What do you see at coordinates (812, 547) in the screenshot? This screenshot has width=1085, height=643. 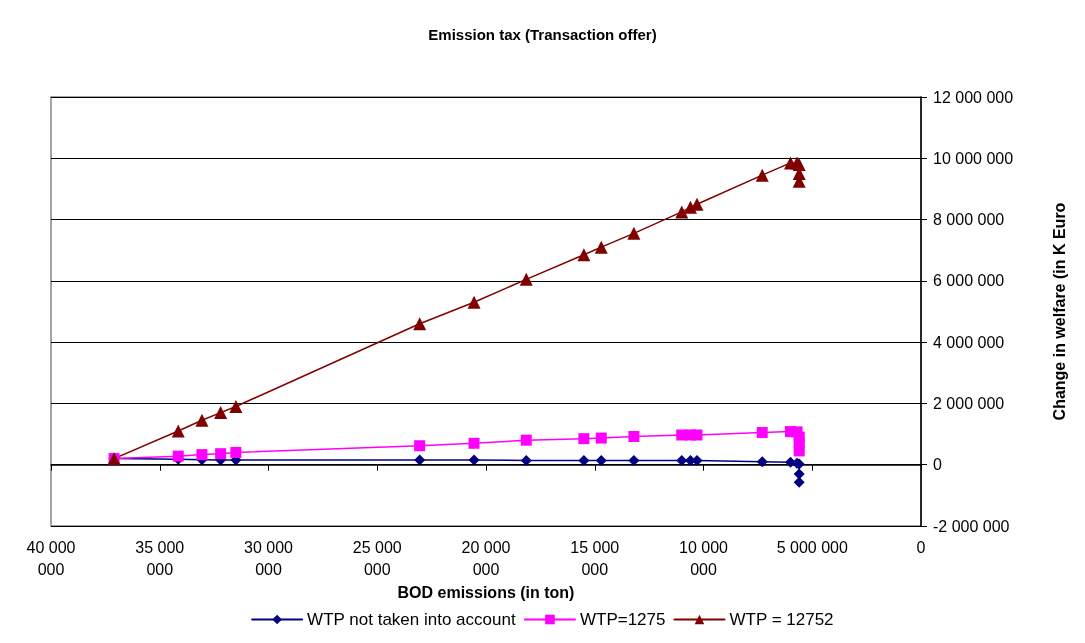 I see `x-tick-label: 5 000 000` at bounding box center [812, 547].